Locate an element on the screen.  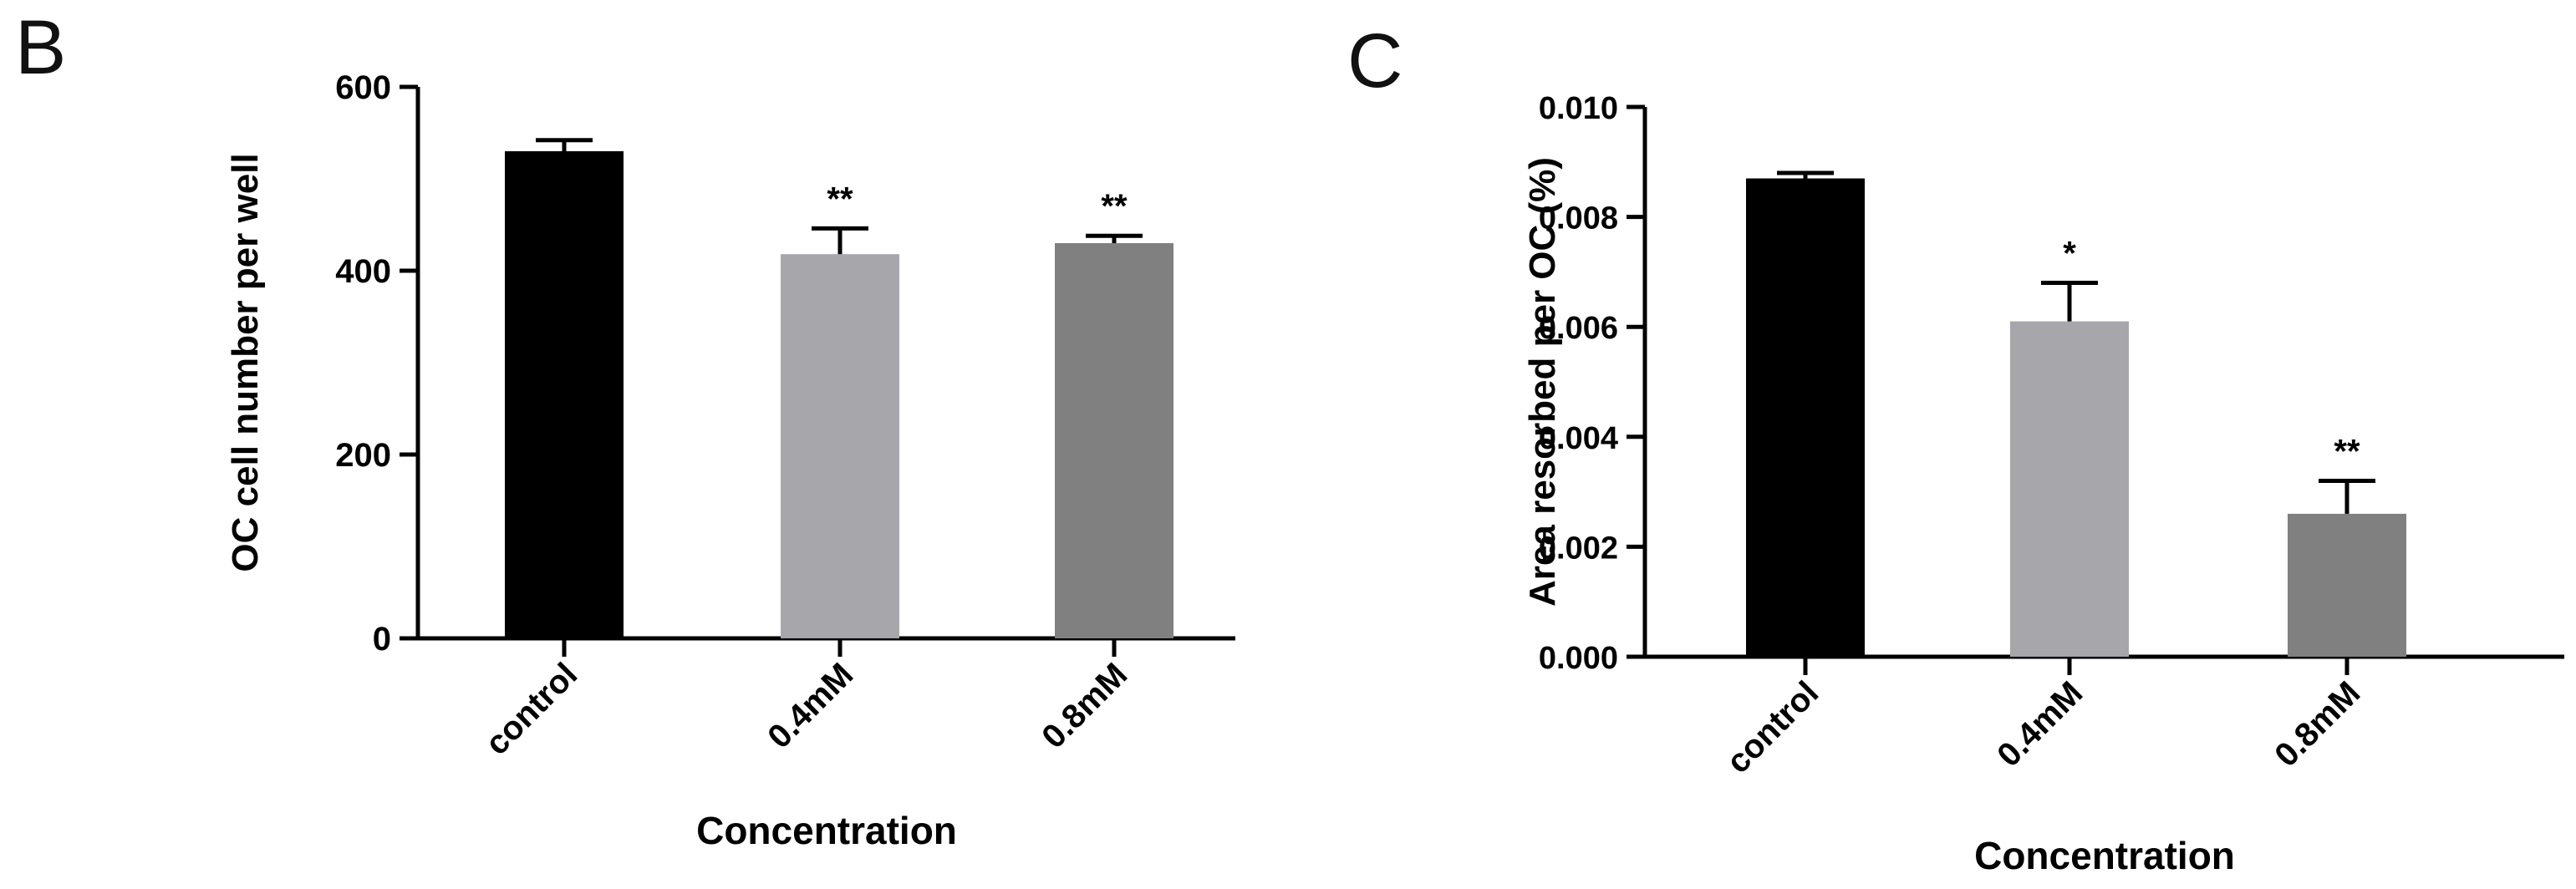
y-tick-label: 400 is located at coordinates (363, 271).